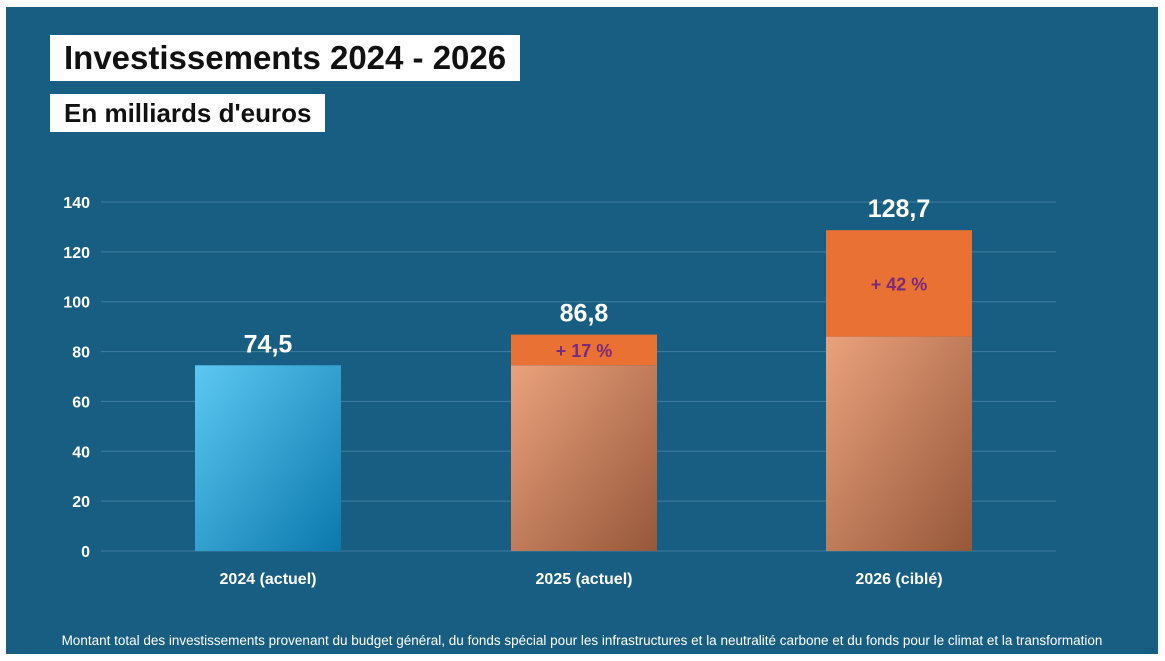 The width and height of the screenshot is (1165, 661). I want to click on x-tick-label: 2026 (ciblé), so click(898, 579).